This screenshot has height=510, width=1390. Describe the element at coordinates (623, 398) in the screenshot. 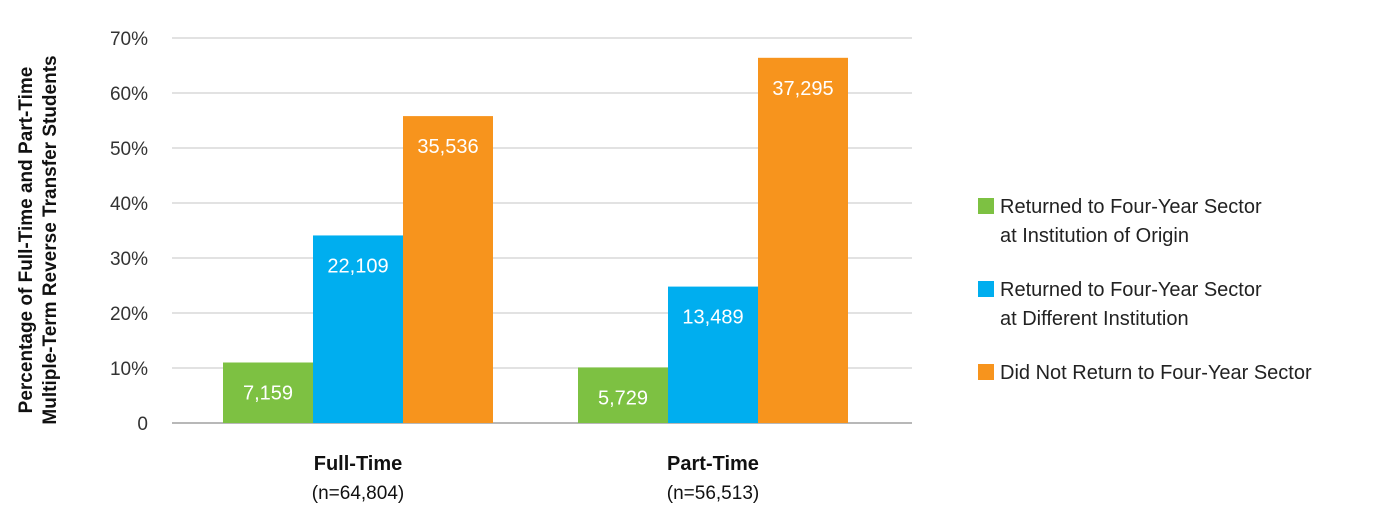

I see `data-label: 5,729` at that location.